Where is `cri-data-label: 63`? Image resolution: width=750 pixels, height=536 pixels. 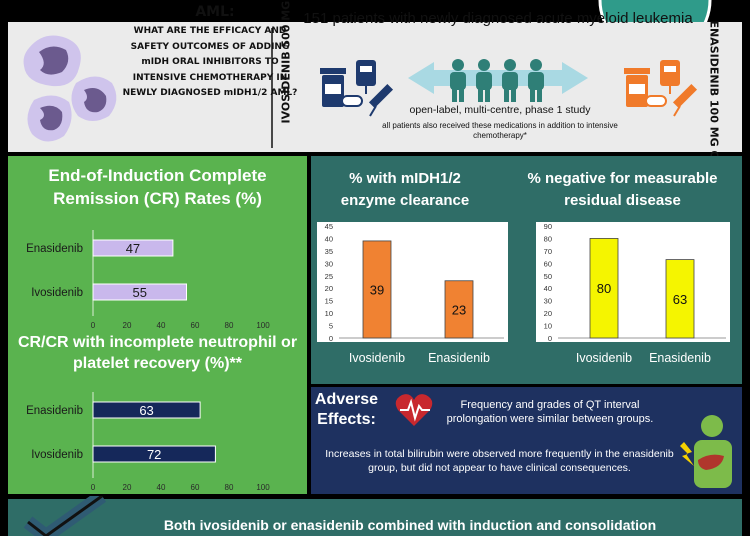 cri-data-label: 63 is located at coordinates (146, 410).